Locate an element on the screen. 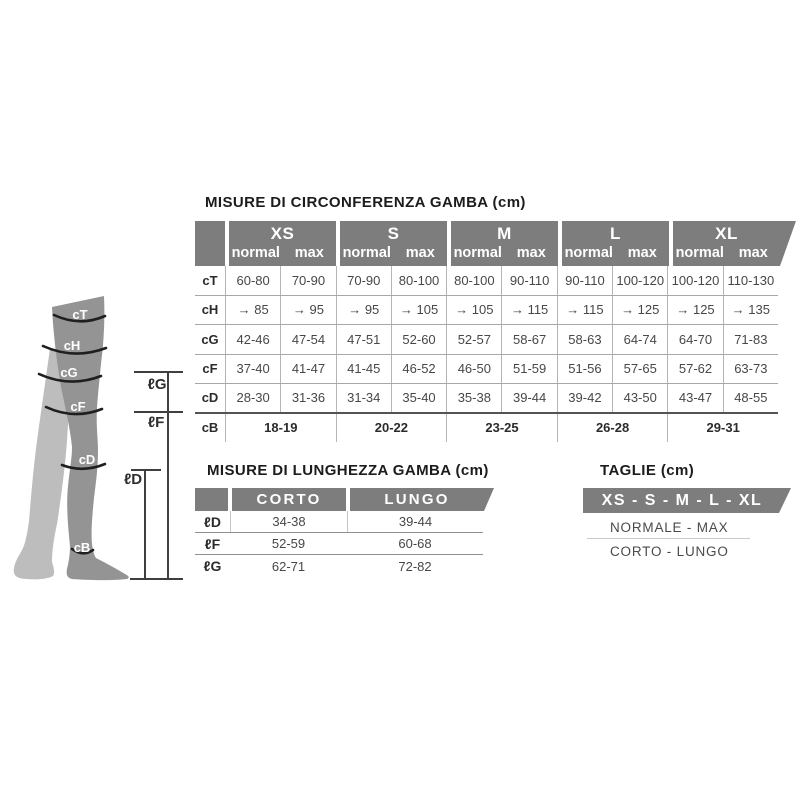  cell: 63-73 is located at coordinates (750, 368).